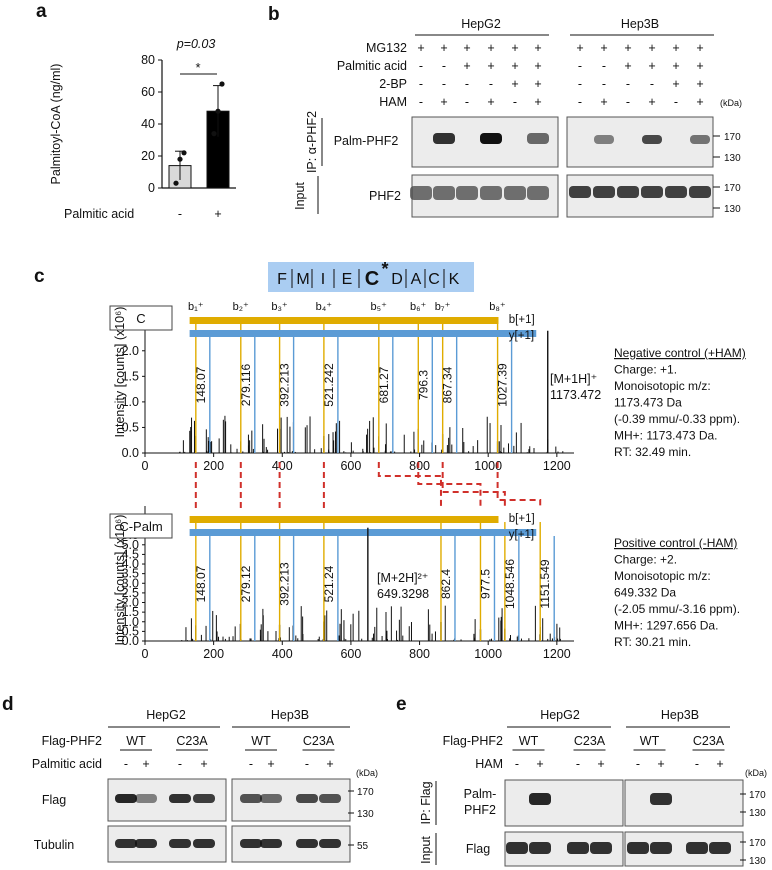 Image resolution: width=772 pixels, height=870 pixels. Describe the element at coordinates (329, 385) in the screenshot. I see `fragment-mass-label: 521.242` at that location.